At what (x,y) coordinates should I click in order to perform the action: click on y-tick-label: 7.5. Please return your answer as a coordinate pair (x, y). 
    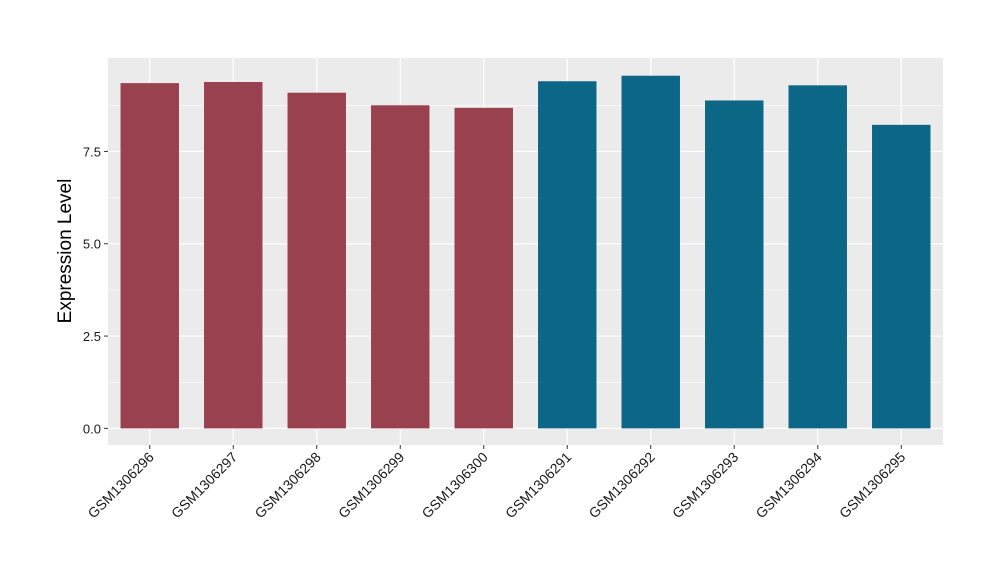
    Looking at the image, I should click on (92, 151).